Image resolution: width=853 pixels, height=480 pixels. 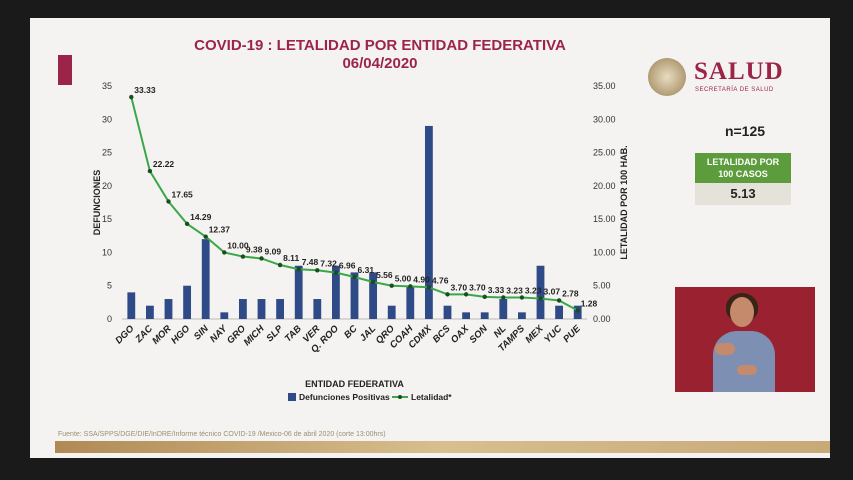 What do you see at coordinates (201, 217) in the screenshot?
I see `data-label: 14.29` at bounding box center [201, 217].